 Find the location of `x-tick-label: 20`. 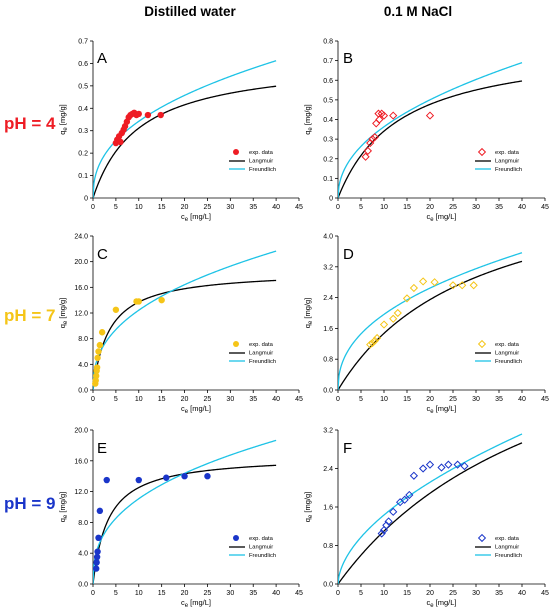

x-tick-label: 20 is located at coordinates (430, 399).